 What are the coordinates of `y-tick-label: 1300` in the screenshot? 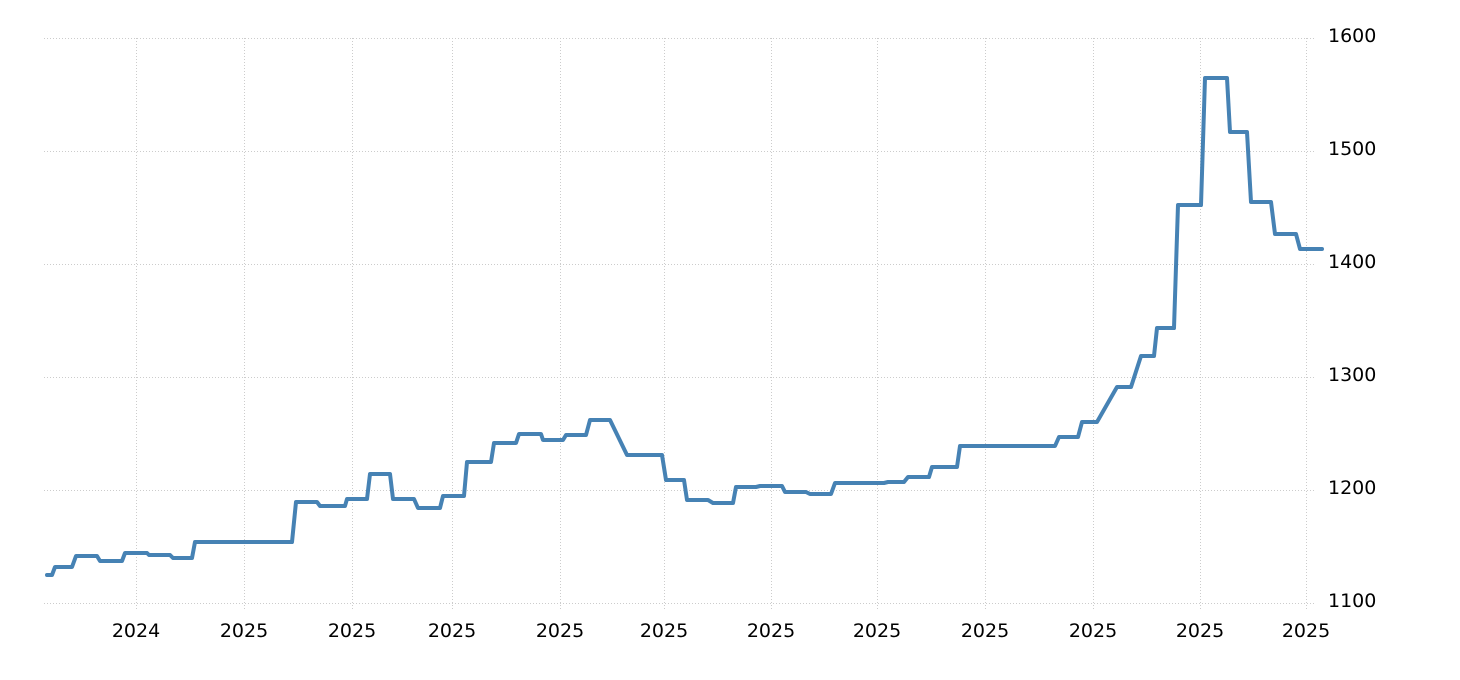 It's located at (1352, 375).